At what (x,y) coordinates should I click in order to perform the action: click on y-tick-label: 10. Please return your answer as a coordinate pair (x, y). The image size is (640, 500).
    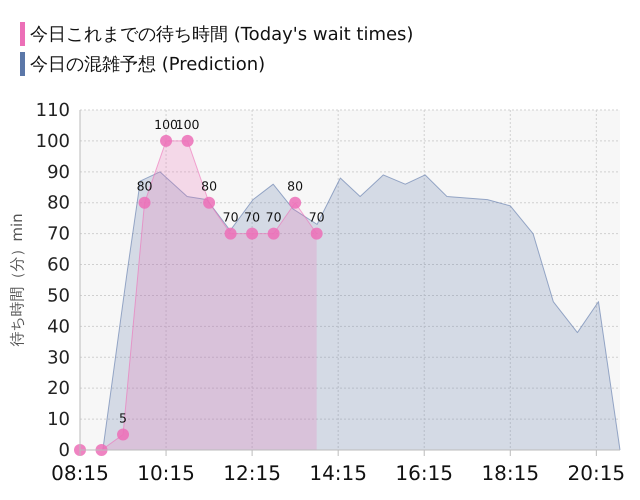
    Looking at the image, I should click on (58, 419).